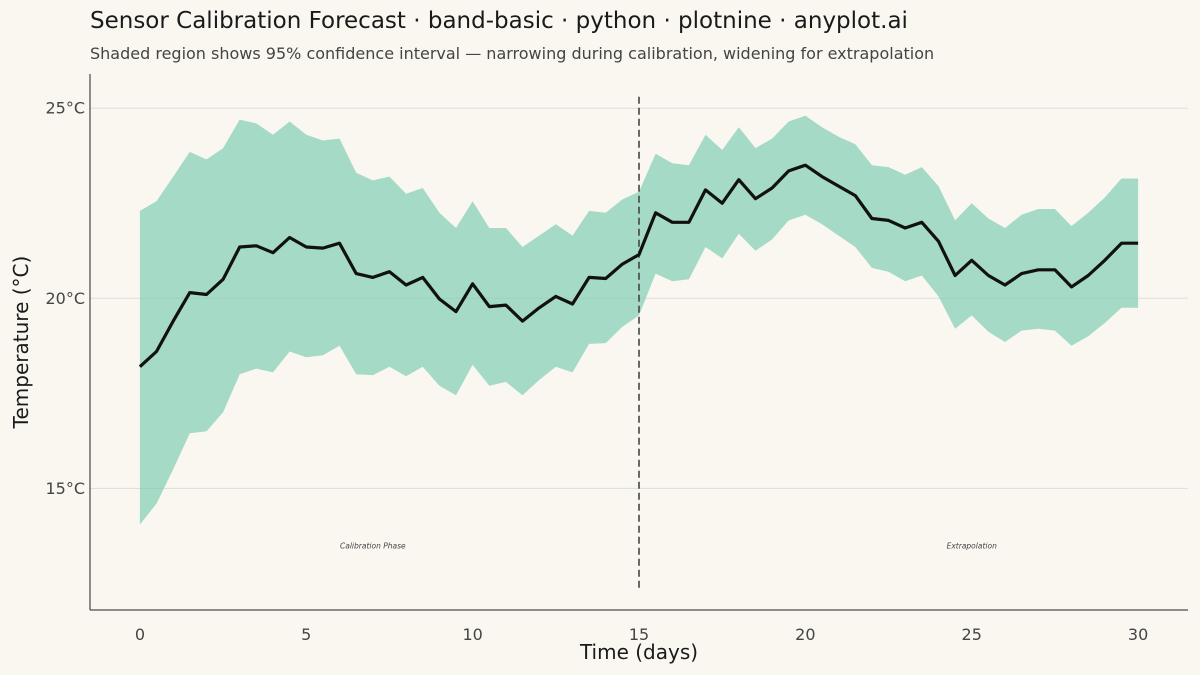 Image resolution: width=1200 pixels, height=675 pixels. Describe the element at coordinates (140, 634) in the screenshot. I see `x-tick-label: 0` at that location.